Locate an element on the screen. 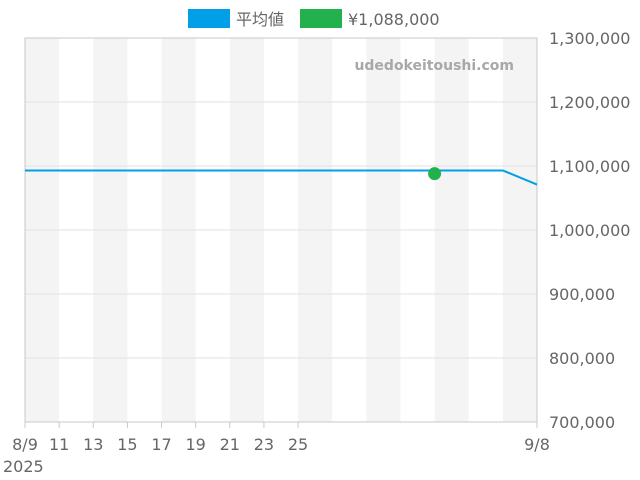  legend-label: 平均値 is located at coordinates (260, 19).